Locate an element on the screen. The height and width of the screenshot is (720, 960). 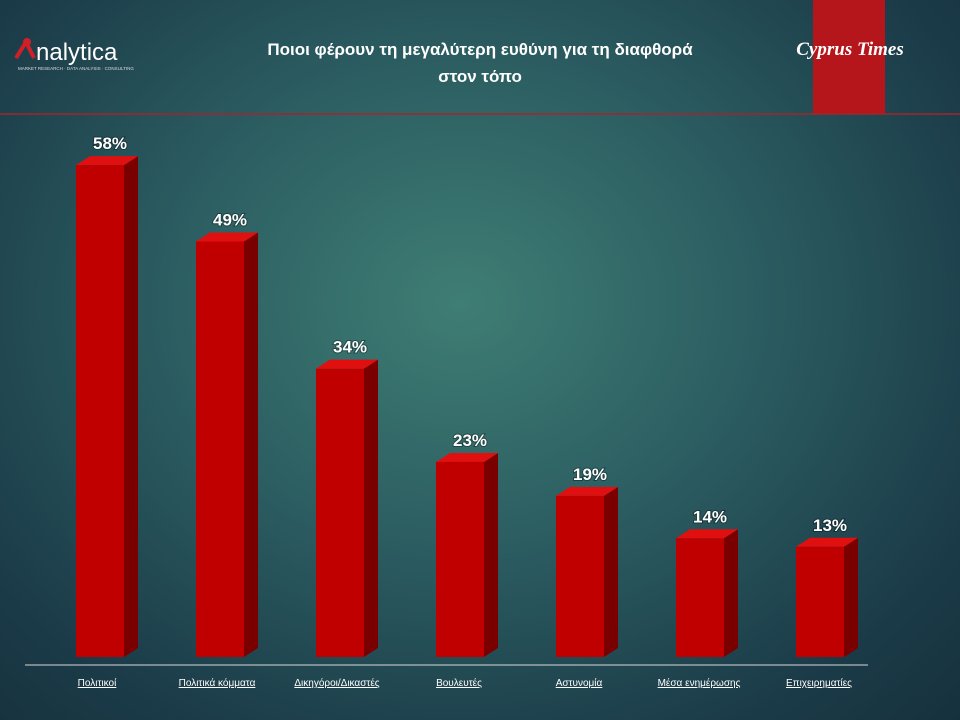
data-label: 14% is located at coordinates (710, 516).